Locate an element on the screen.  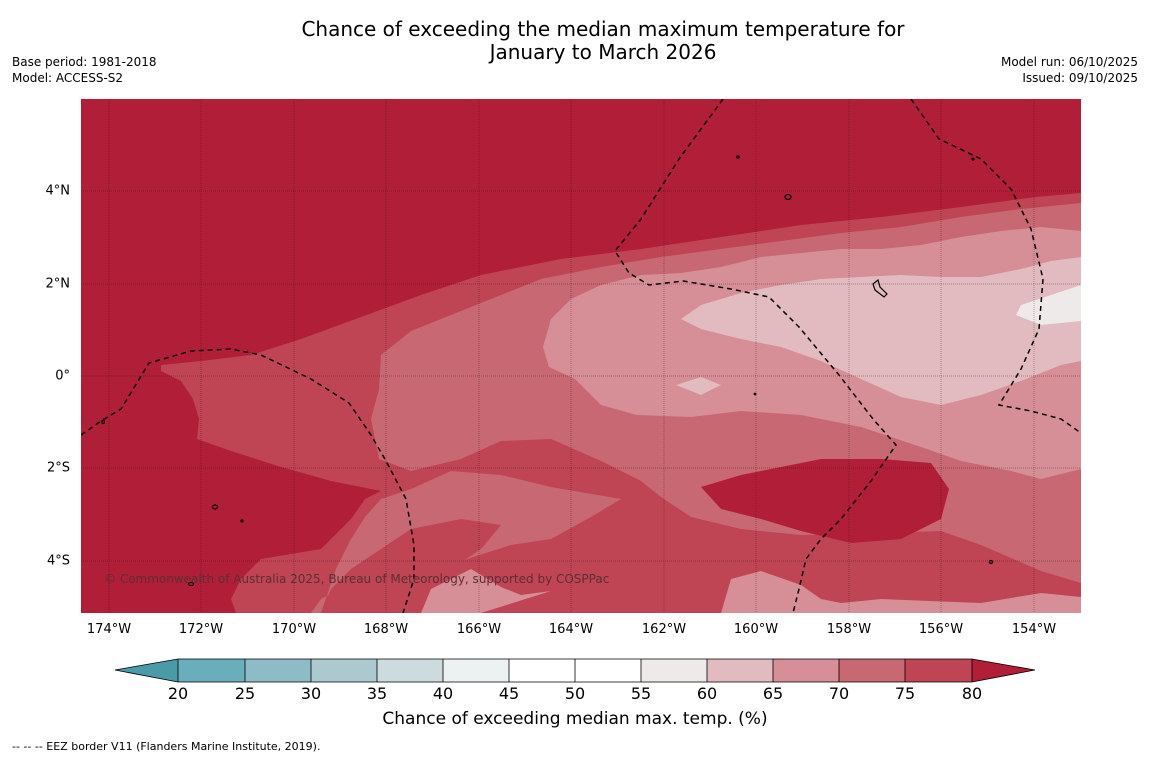
region-65-70-bottom-right is located at coordinates (901, 592).